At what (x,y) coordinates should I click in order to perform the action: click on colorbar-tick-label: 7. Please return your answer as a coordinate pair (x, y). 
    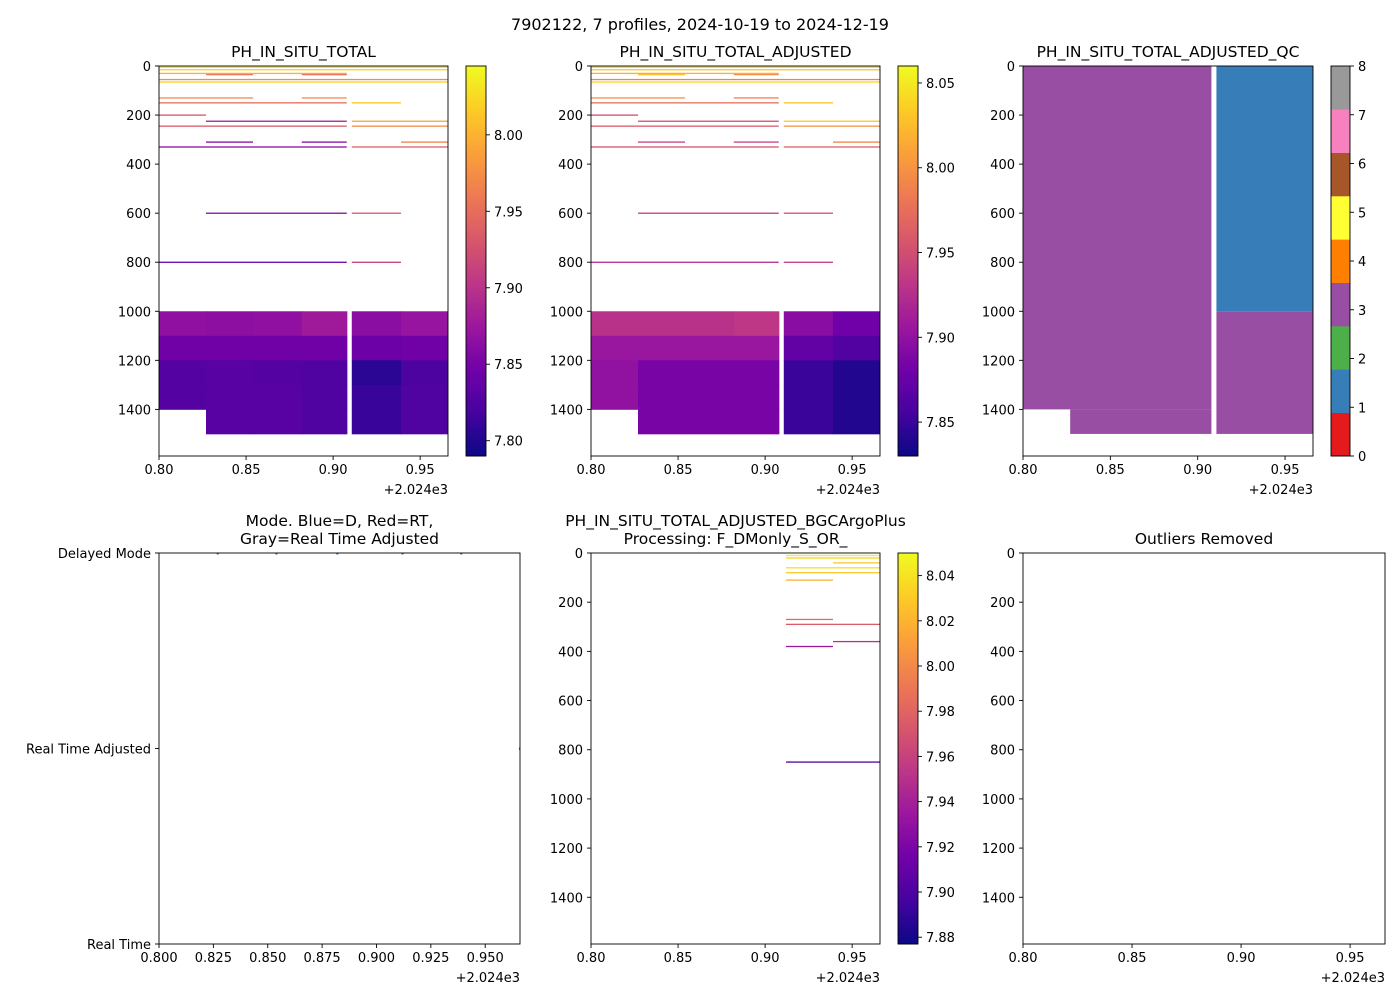
    Looking at the image, I should click on (1362, 116).